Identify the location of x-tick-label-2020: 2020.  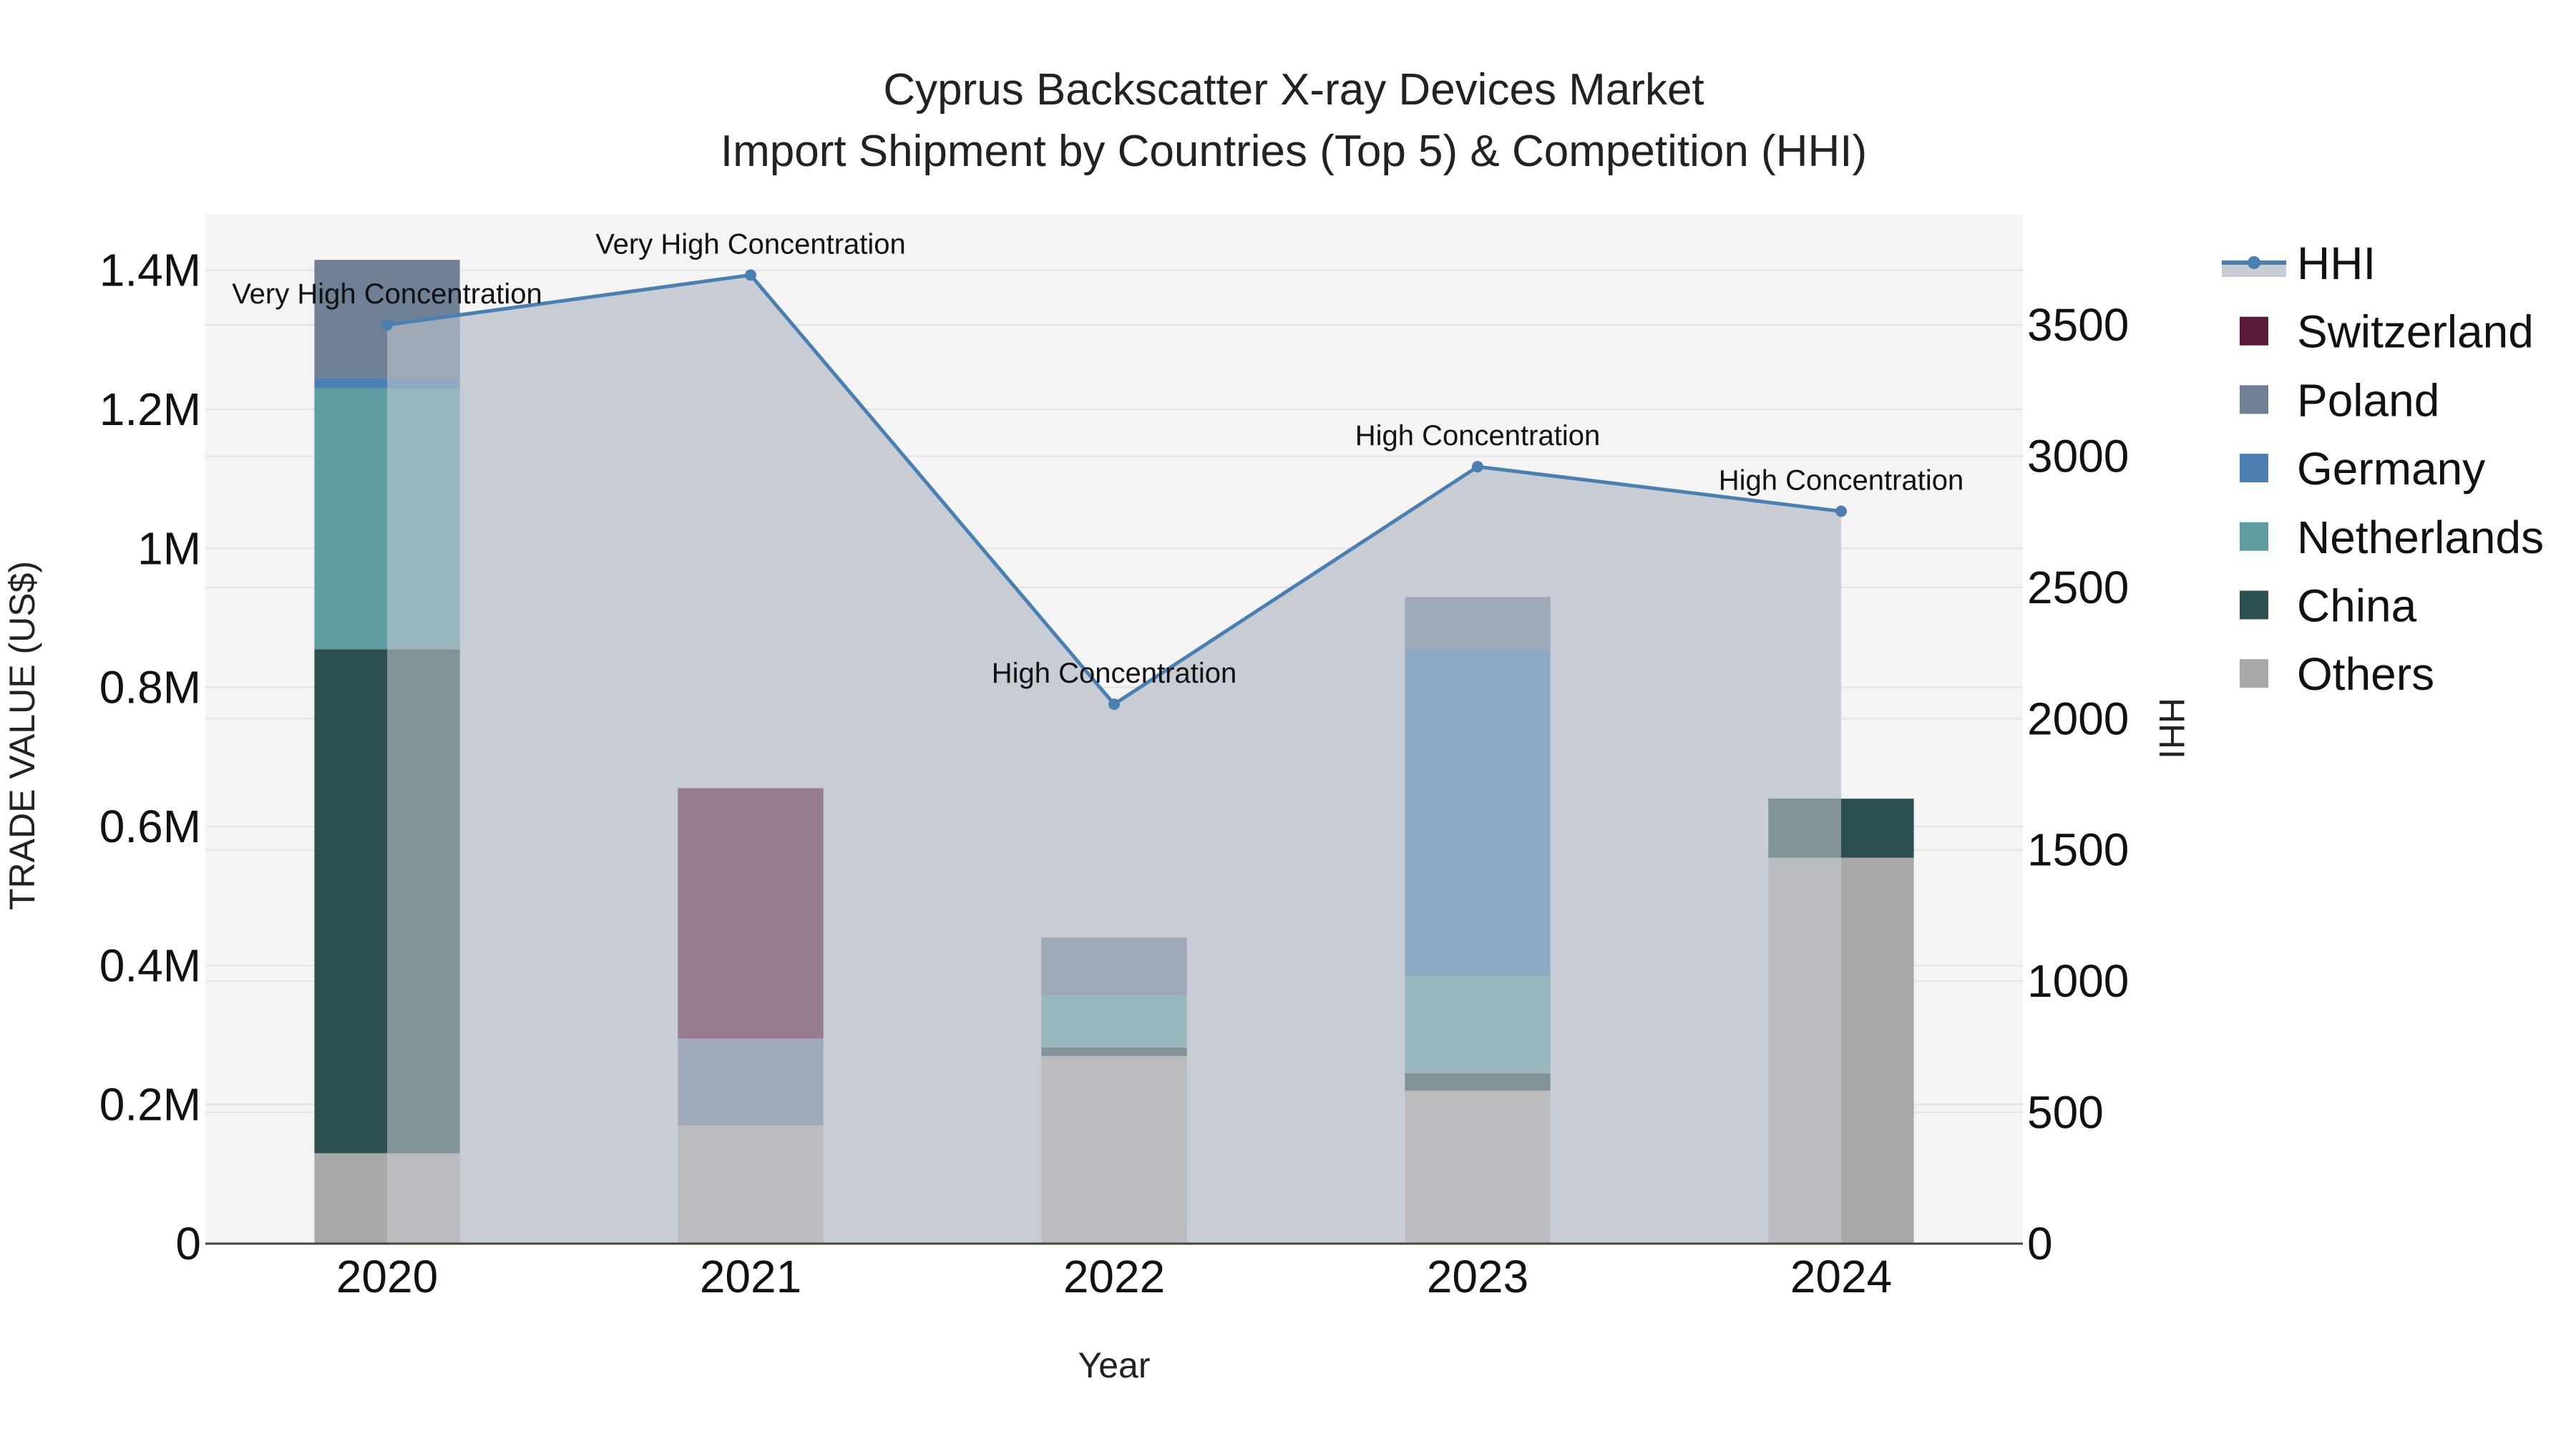
(387, 1276).